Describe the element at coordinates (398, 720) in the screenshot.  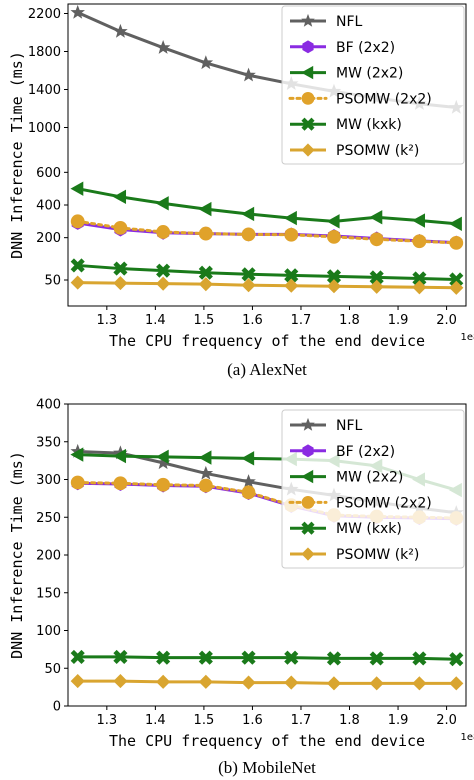
I see `x-tick-label: 1.9` at that location.